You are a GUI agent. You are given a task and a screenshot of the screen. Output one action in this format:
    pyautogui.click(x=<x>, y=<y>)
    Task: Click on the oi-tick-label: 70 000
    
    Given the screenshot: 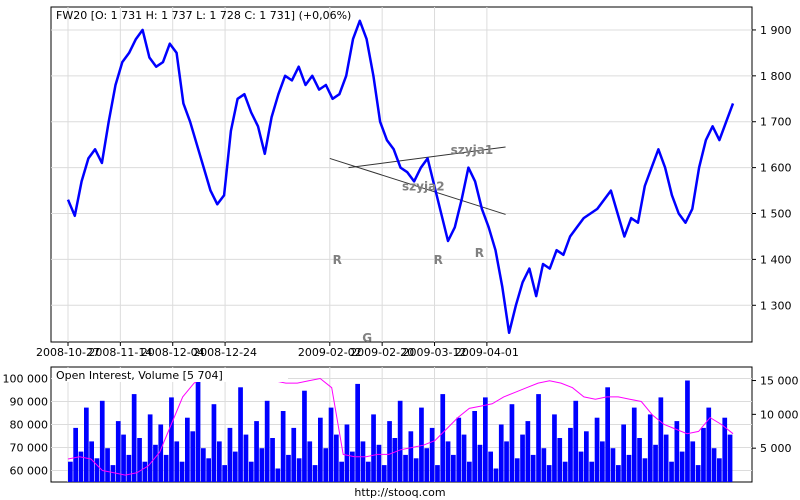 What is the action you would take?
    pyautogui.click(x=29, y=448)
    